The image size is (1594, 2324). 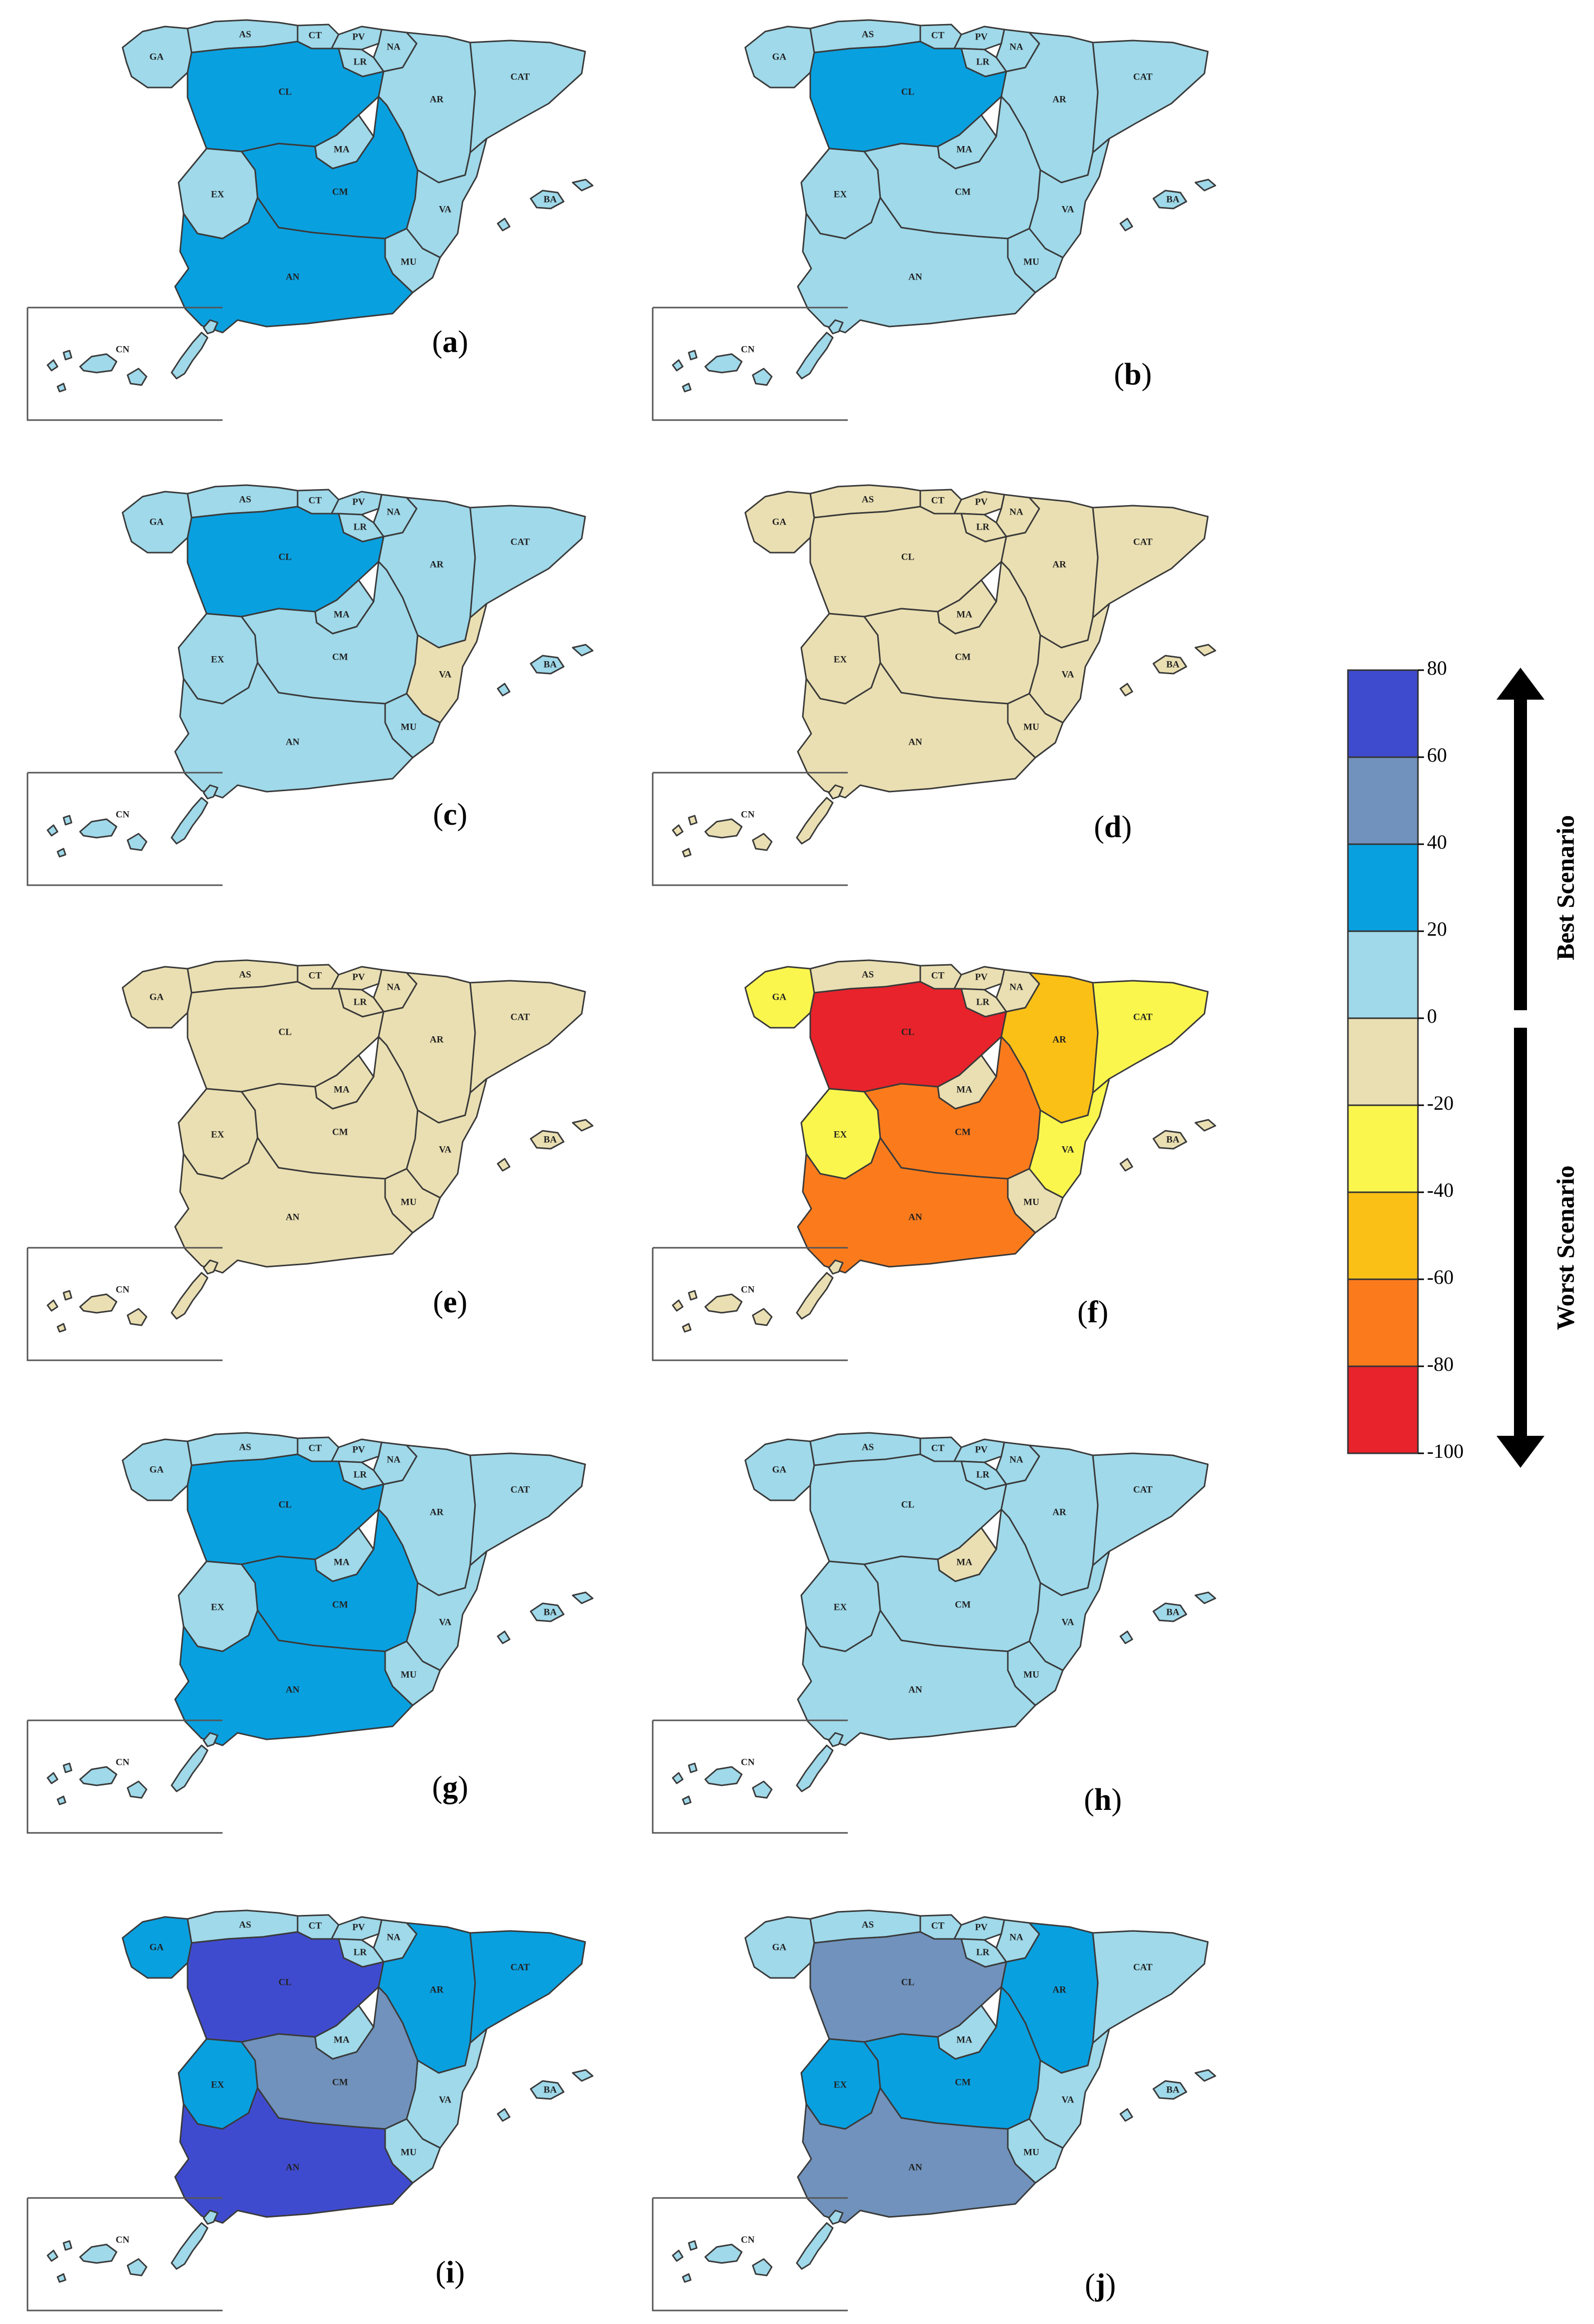 What do you see at coordinates (125, 1776) in the screenshot?
I see `canary-inset-g: CN` at bounding box center [125, 1776].